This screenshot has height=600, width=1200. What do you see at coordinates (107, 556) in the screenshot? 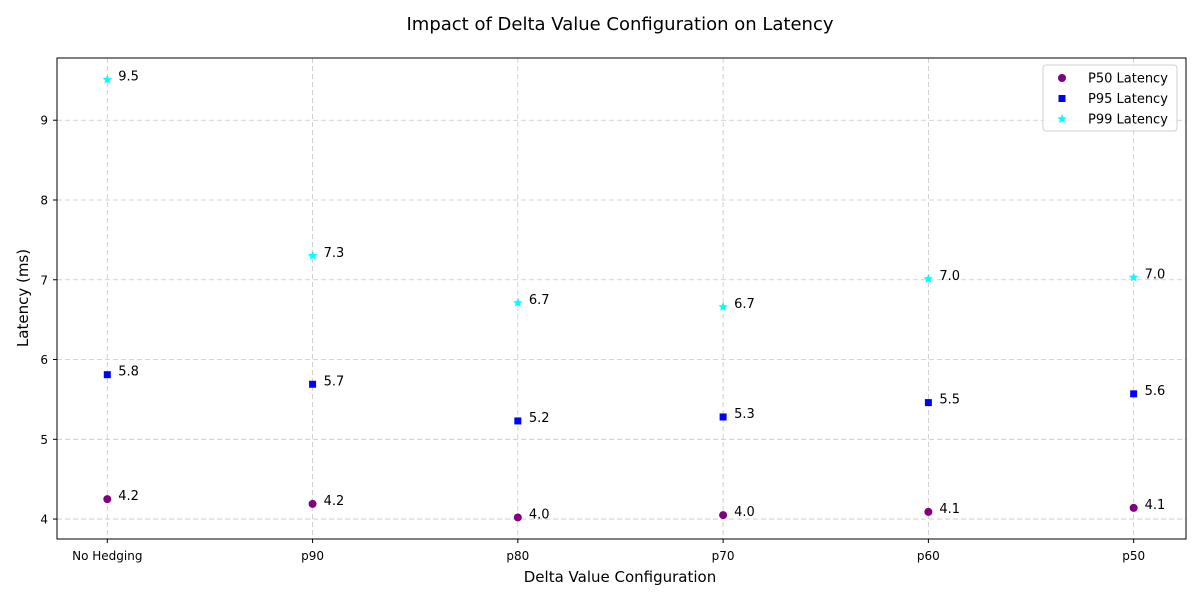
I see `x-tick-label: No Hedging` at bounding box center [107, 556].